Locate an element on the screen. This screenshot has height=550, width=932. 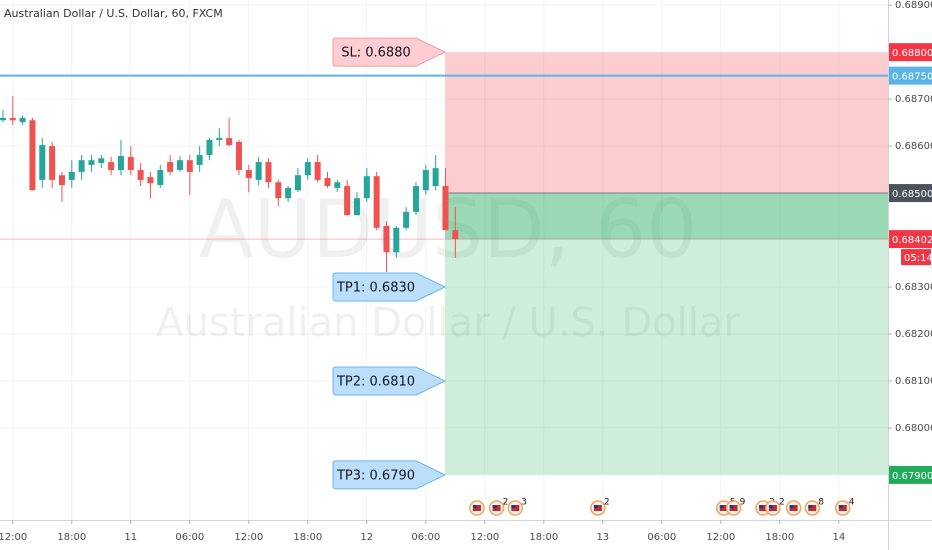
countdown-label: 05:14 is located at coordinates (918, 258).